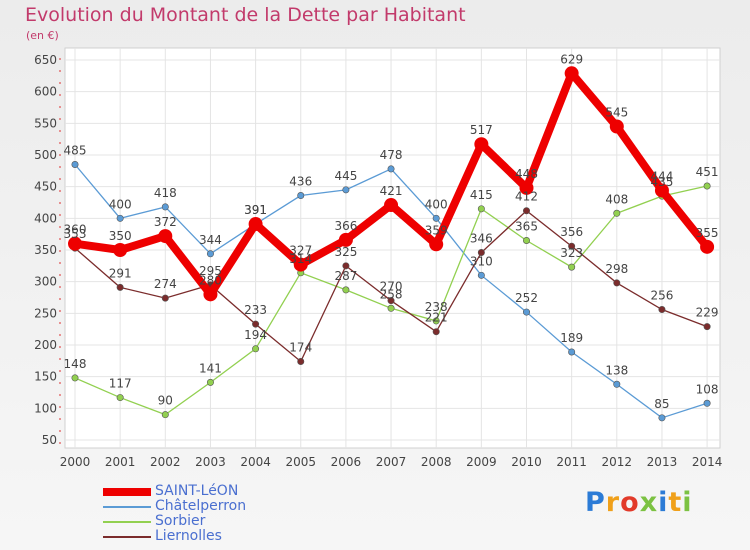  What do you see at coordinates (255, 310) in the screenshot?
I see `data-label: 233` at bounding box center [255, 310].